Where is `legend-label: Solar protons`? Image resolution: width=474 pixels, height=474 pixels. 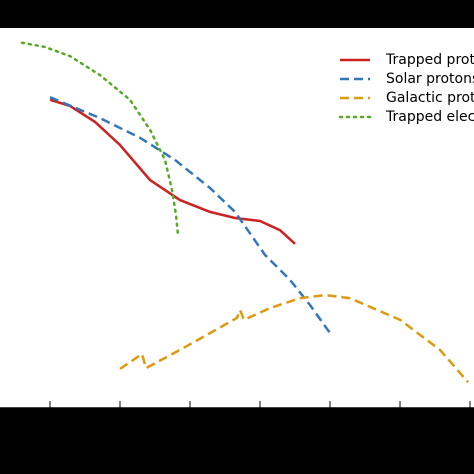
legend-label: Solar protons is located at coordinates (430, 79).